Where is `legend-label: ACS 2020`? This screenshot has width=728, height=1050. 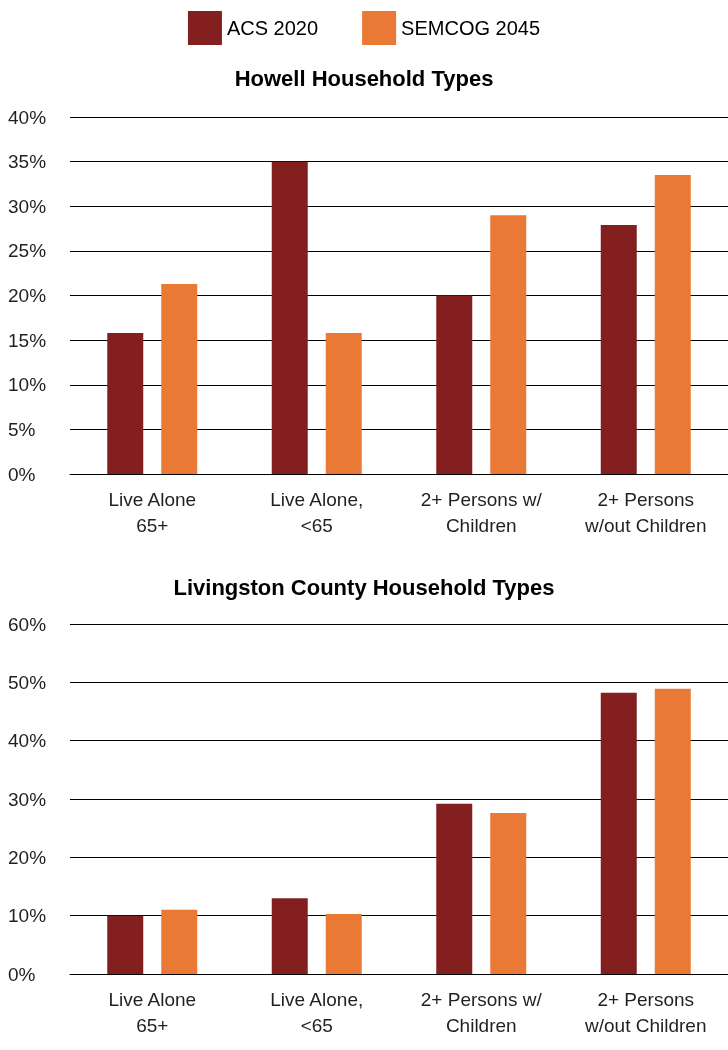 legend-label: ACS 2020 is located at coordinates (272, 28).